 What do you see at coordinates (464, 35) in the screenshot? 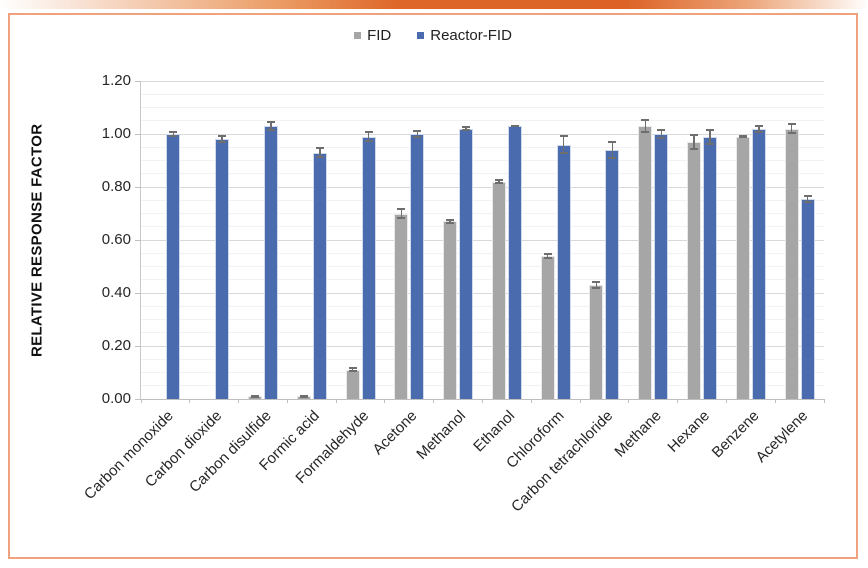
I see `legend-item-reactor-fid: Reactor-FID` at bounding box center [464, 35].